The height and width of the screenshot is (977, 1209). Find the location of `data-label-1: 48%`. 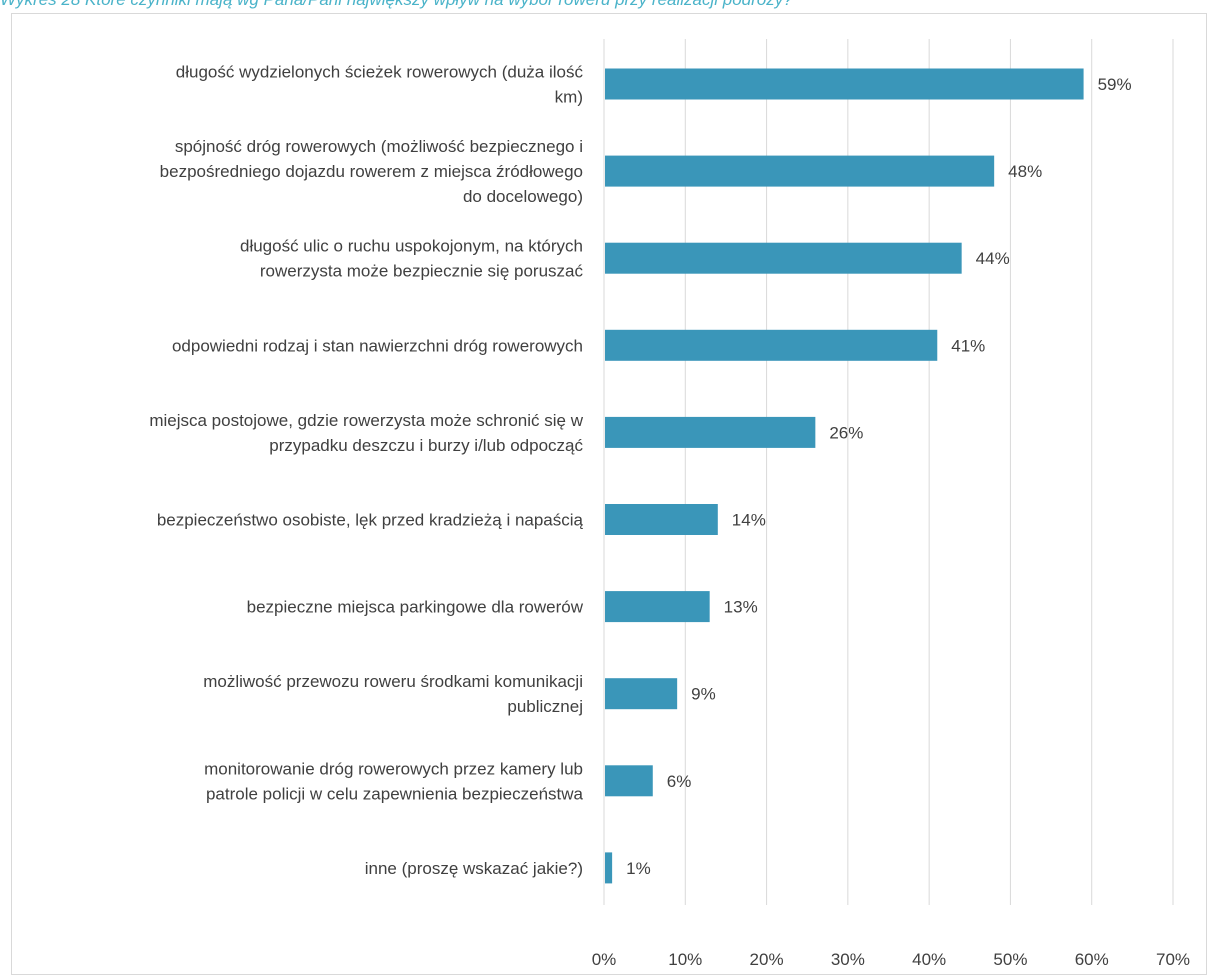

data-label-1: 48% is located at coordinates (1025, 171).